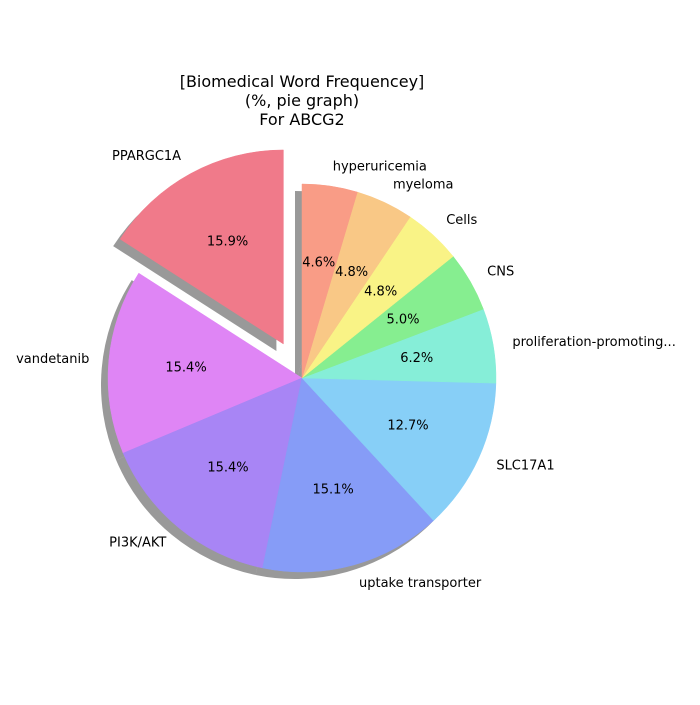 This screenshot has height=705, width=700. Describe the element at coordinates (407, 426) in the screenshot. I see `percent-label: 12.7%` at that location.